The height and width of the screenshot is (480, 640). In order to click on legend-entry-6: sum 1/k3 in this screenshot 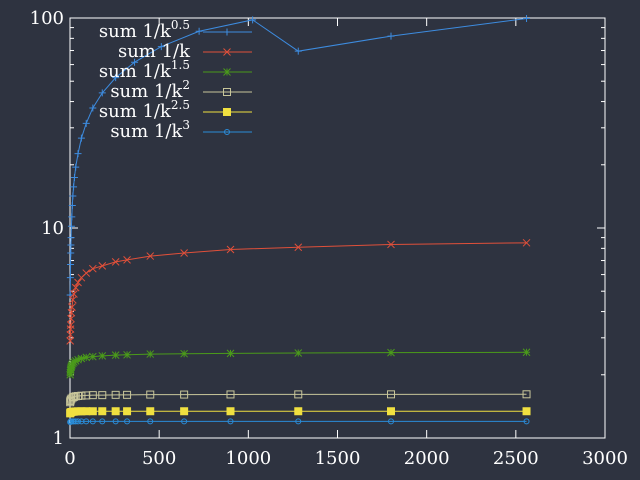, I will do `click(181, 130)`.